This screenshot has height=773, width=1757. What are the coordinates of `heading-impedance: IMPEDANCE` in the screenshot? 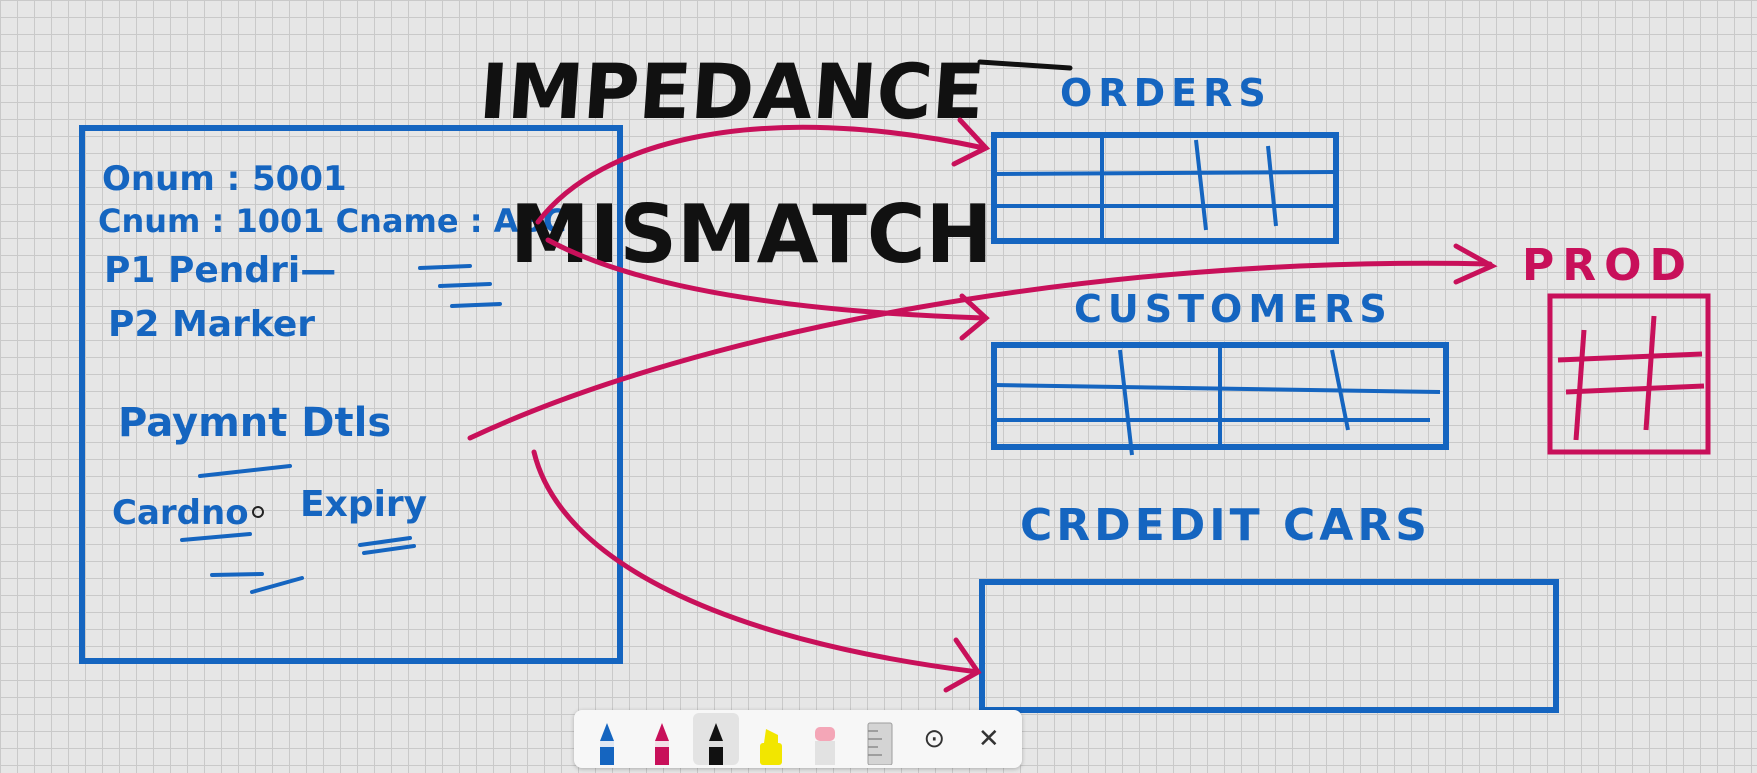 It's located at (731, 91).